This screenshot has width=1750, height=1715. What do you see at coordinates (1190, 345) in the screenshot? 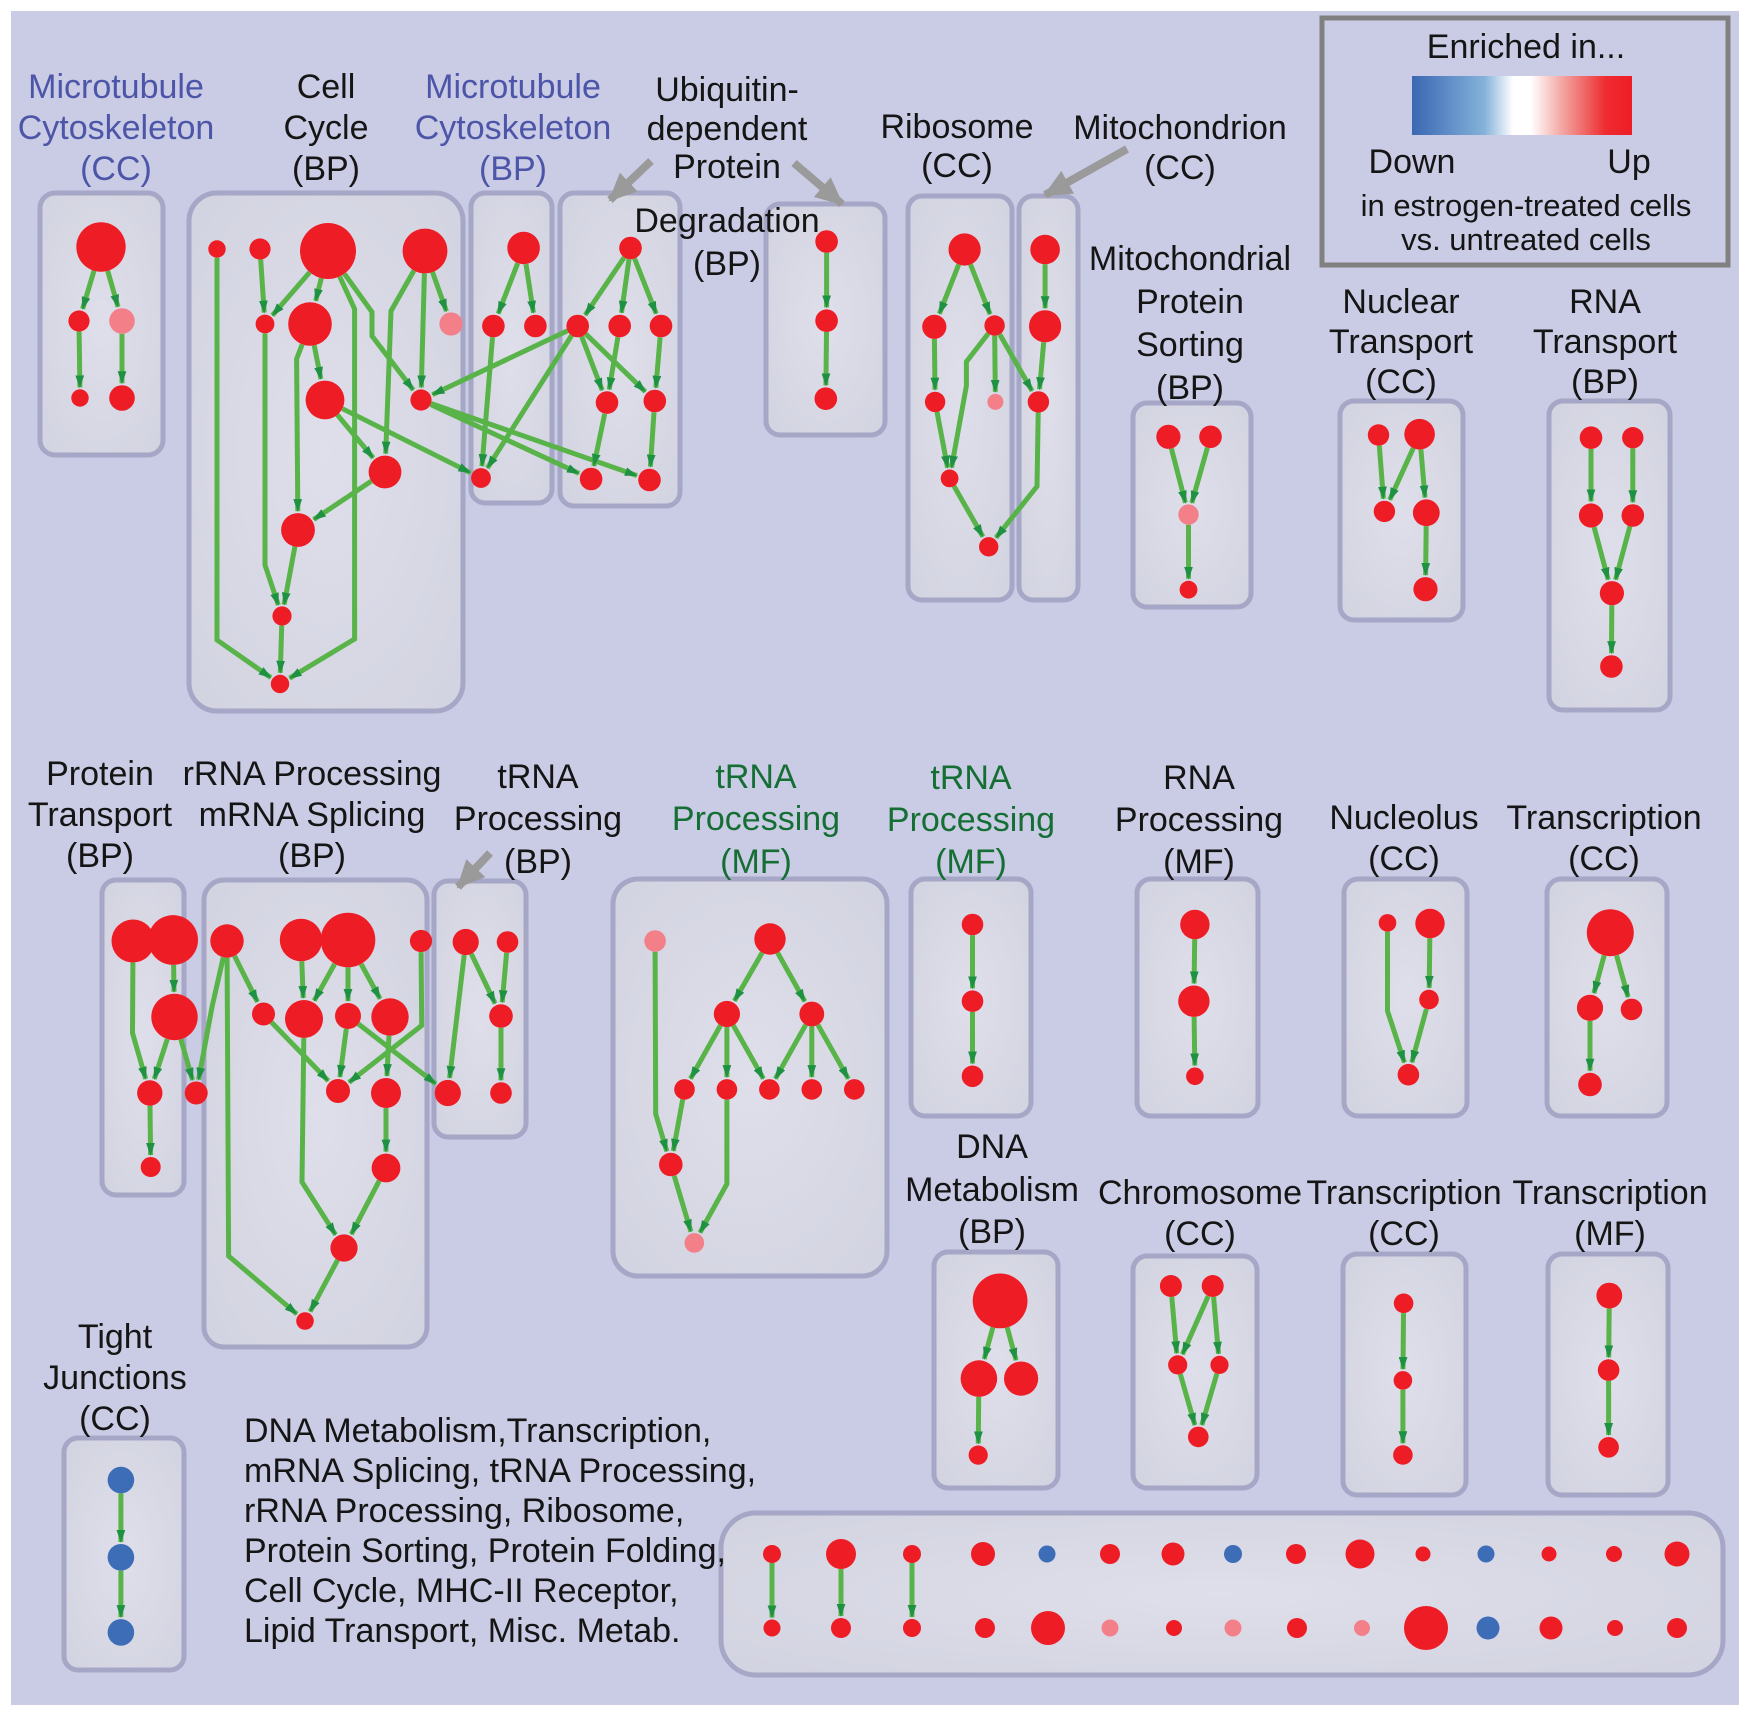
I see `svg-text: Sorting` at bounding box center [1190, 345].